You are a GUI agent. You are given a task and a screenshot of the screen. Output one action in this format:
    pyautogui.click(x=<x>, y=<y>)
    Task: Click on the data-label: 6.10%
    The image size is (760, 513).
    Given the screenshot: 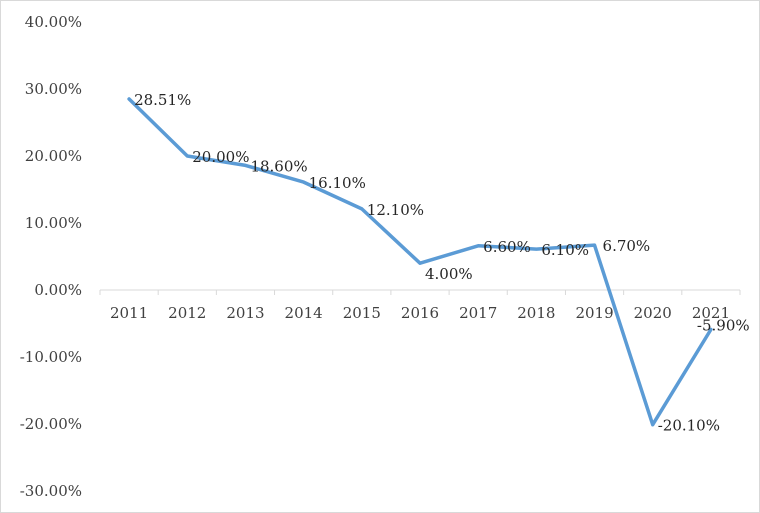 What is the action you would take?
    pyautogui.click(x=565, y=250)
    